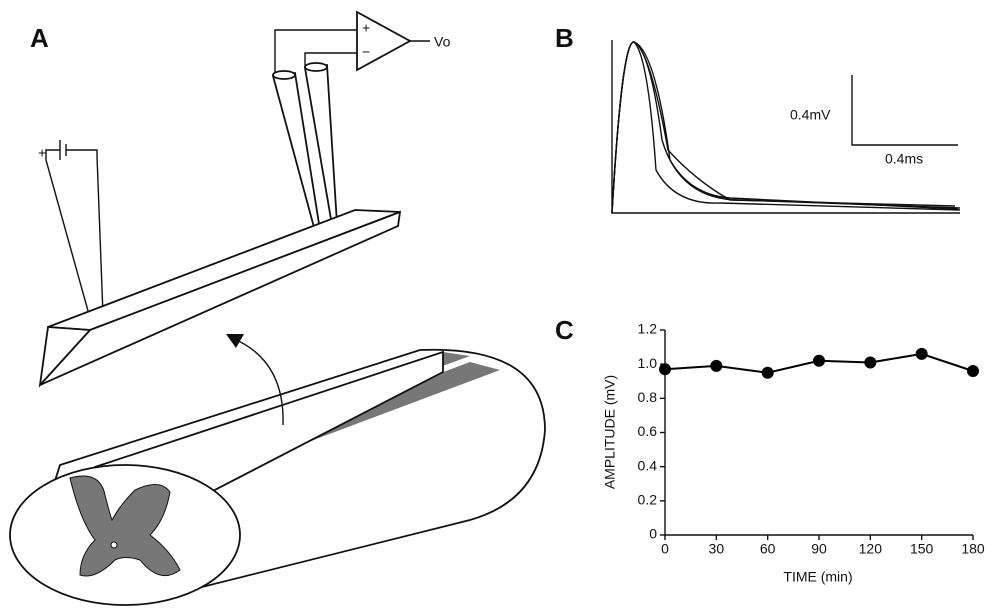 This screenshot has width=999, height=610. Describe the element at coordinates (717, 549) in the screenshot. I see `x-tick-label: 30` at that location.